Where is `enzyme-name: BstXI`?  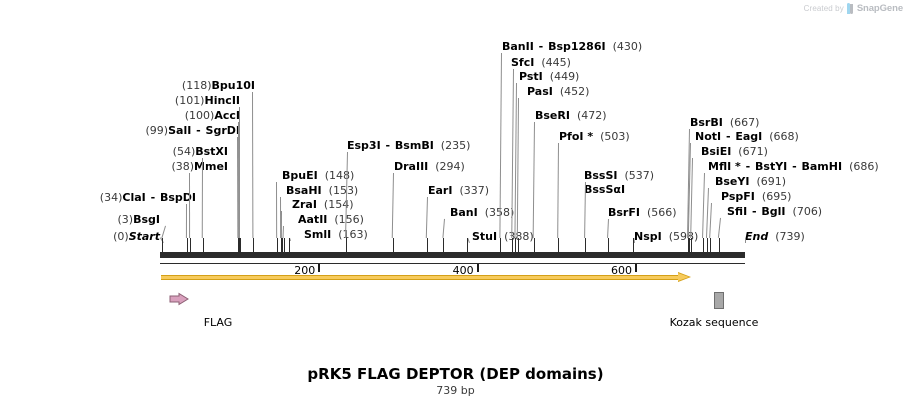 enzyme-name: BstXI is located at coordinates (211, 151).